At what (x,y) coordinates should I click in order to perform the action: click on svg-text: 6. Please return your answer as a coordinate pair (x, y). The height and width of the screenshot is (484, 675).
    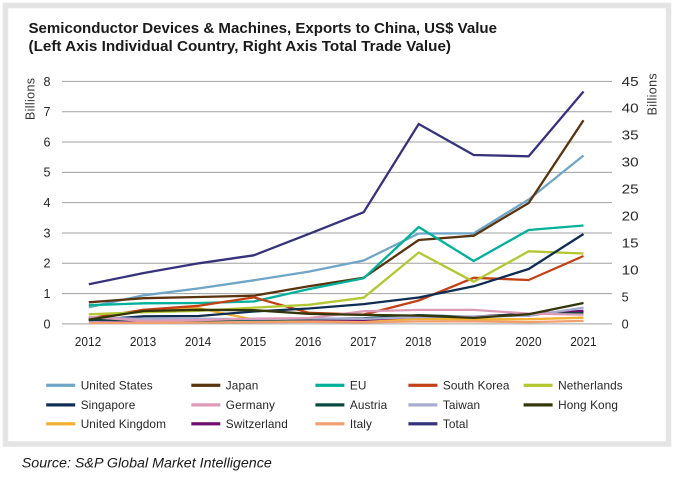
    Looking at the image, I should click on (46, 142).